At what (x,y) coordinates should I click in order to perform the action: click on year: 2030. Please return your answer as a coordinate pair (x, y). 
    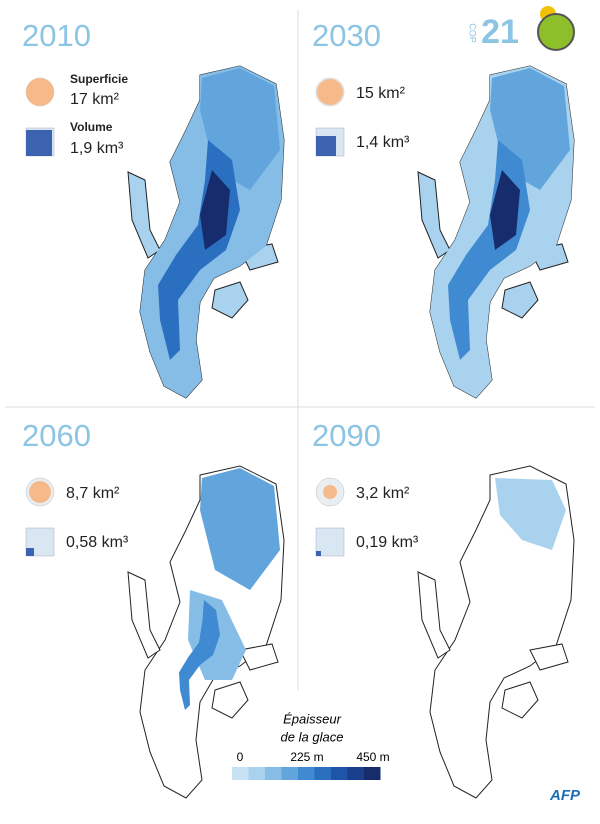
    Looking at the image, I should click on (346, 35).